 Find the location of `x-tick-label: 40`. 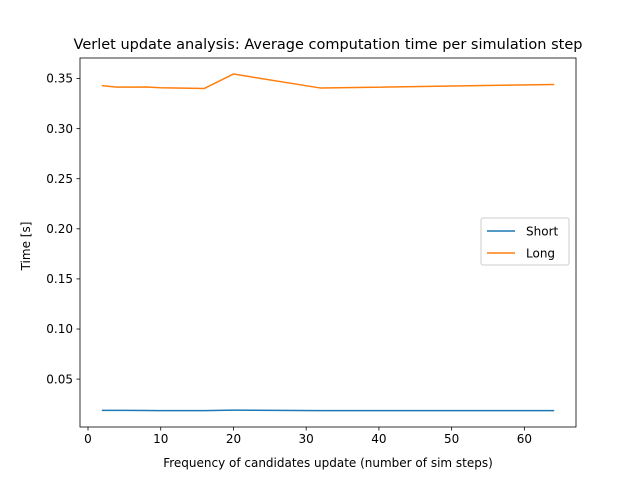

x-tick-label: 40 is located at coordinates (378, 439).